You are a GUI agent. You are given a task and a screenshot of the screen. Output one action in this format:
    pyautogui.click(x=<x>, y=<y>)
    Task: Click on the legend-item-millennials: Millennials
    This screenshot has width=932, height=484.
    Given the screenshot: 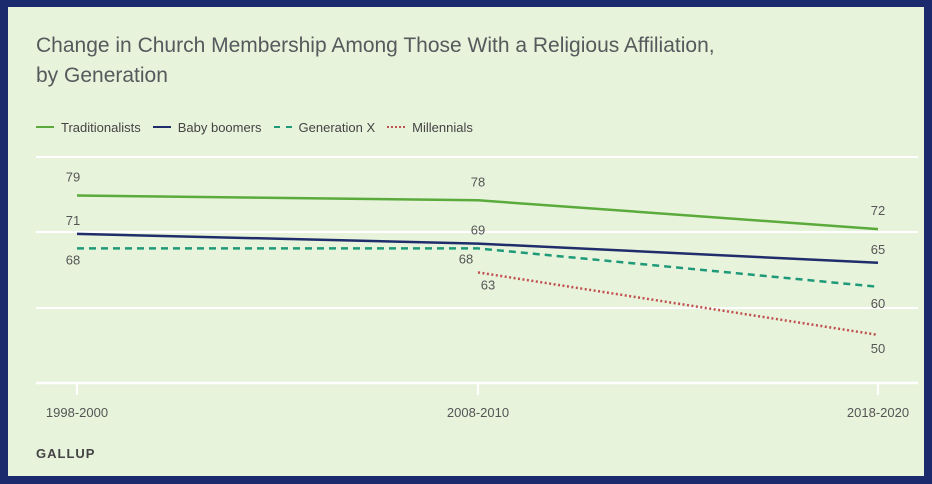 What is the action you would take?
    pyautogui.click(x=430, y=127)
    